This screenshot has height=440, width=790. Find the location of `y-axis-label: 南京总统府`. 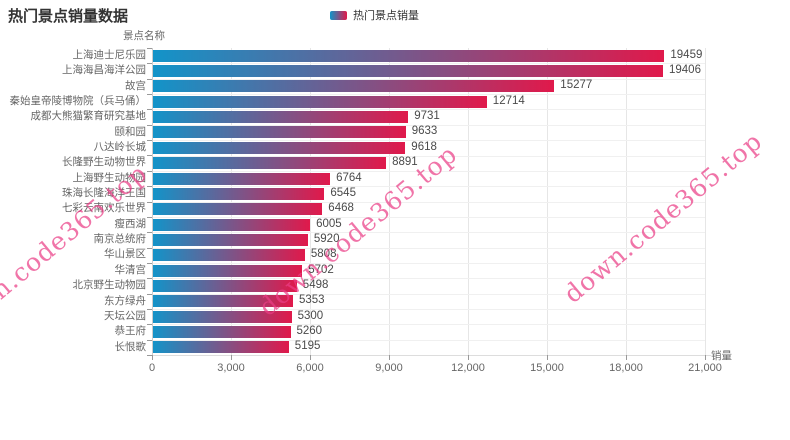

y-axis-label: 南京总统府 is located at coordinates (120, 239).